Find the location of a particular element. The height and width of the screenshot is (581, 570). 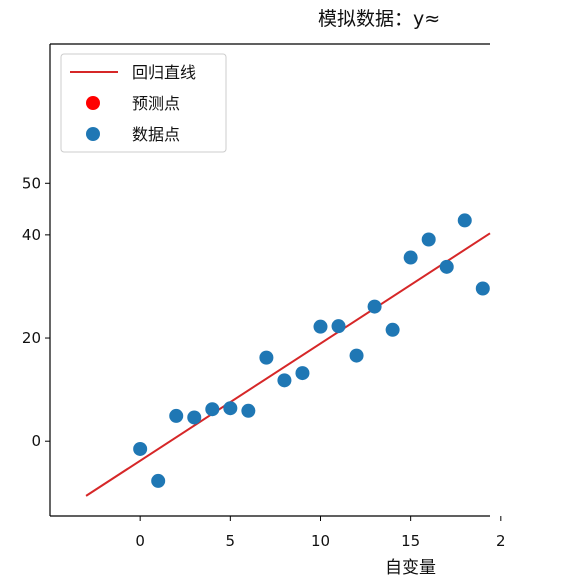

x-tick-label: 5 is located at coordinates (231, 541).